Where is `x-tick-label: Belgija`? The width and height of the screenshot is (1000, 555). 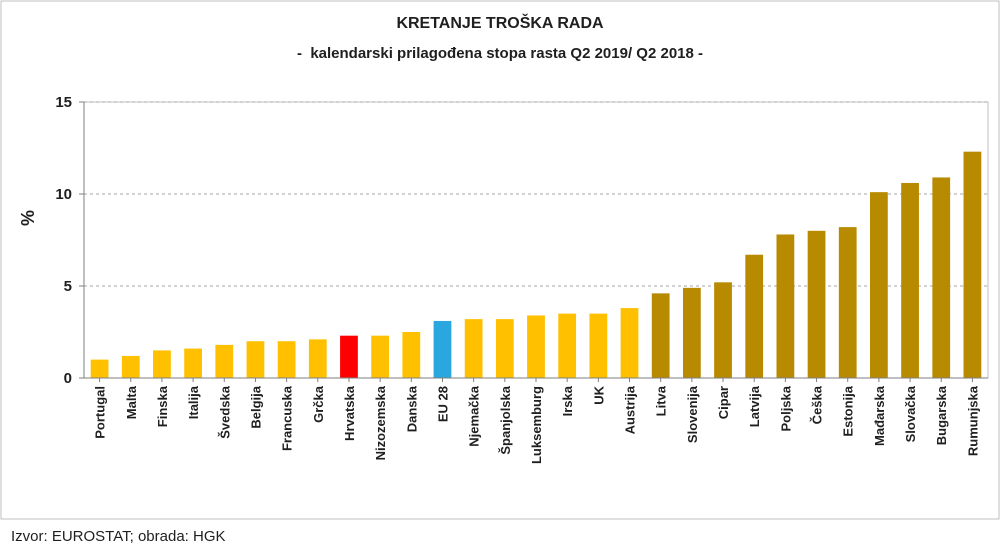
x-tick-label: Belgija is located at coordinates (255, 406).